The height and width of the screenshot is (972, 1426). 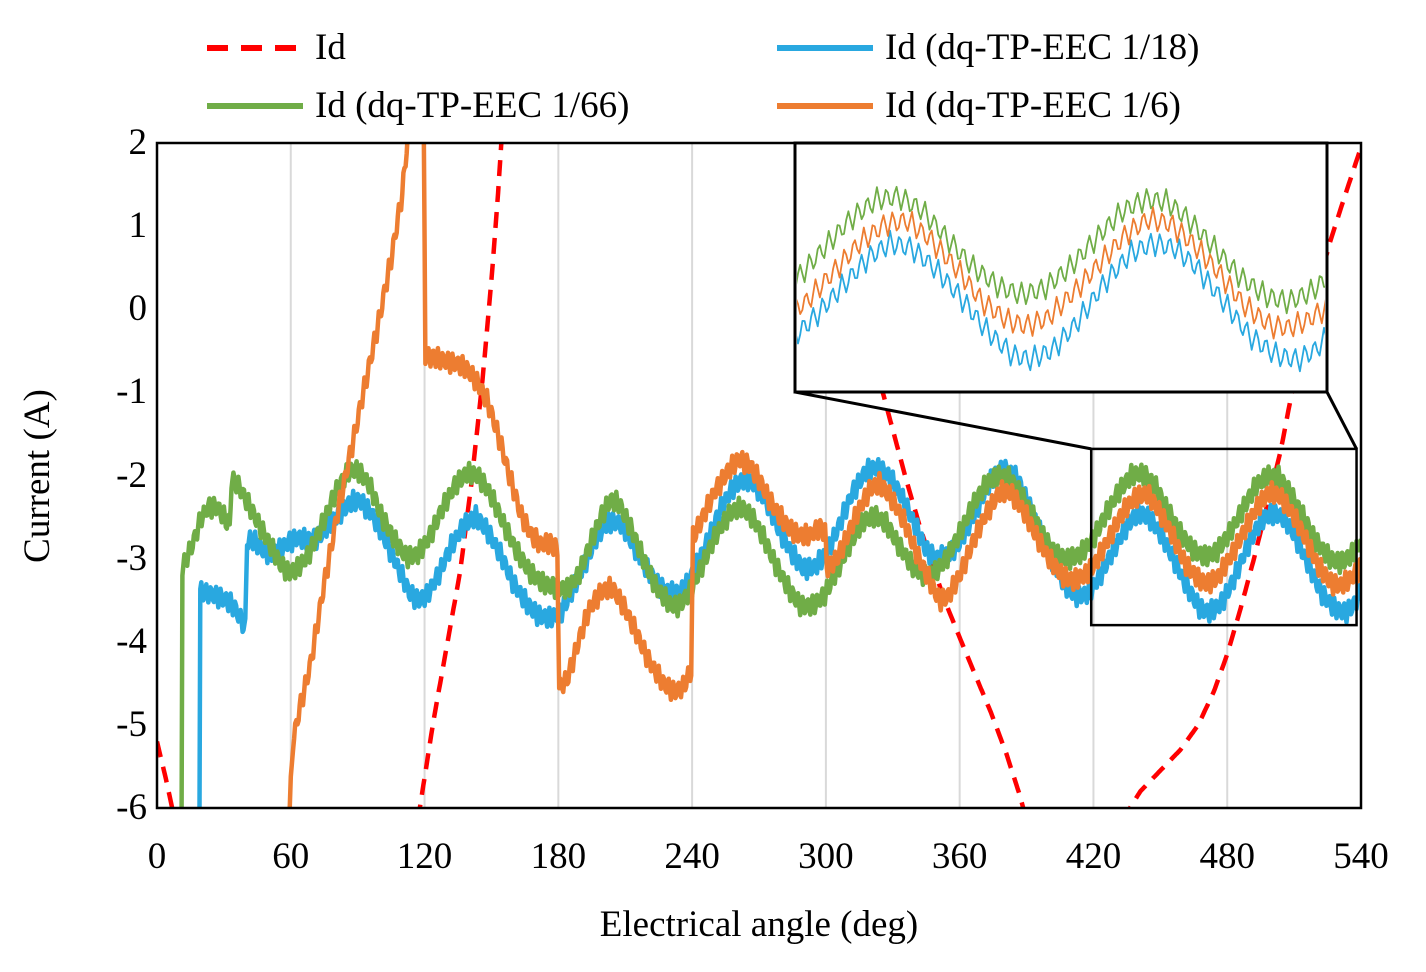 I want to click on legend-sample-blue-line, so click(x=825, y=48).